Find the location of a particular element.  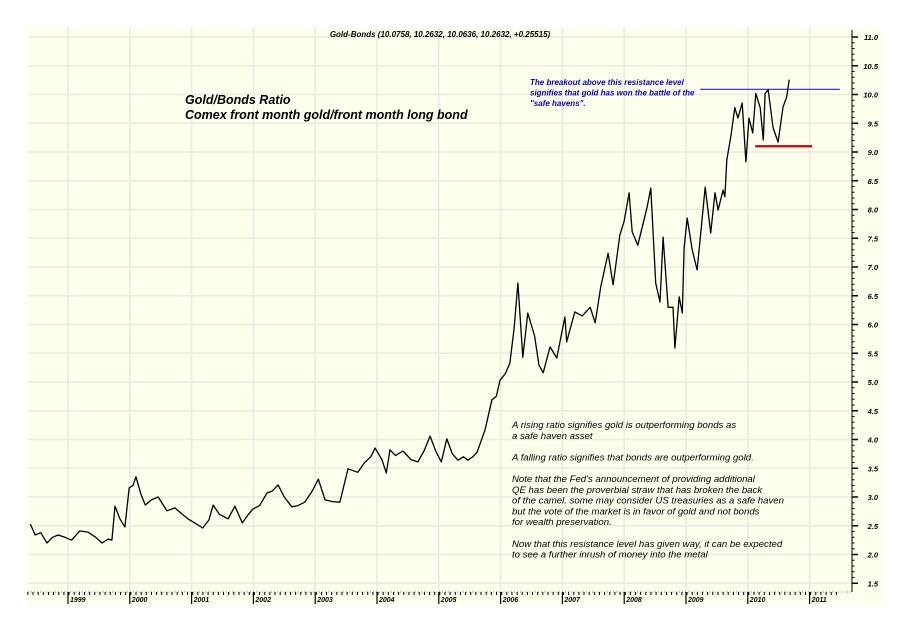

y-tick-label: 2.5 is located at coordinates (873, 526).